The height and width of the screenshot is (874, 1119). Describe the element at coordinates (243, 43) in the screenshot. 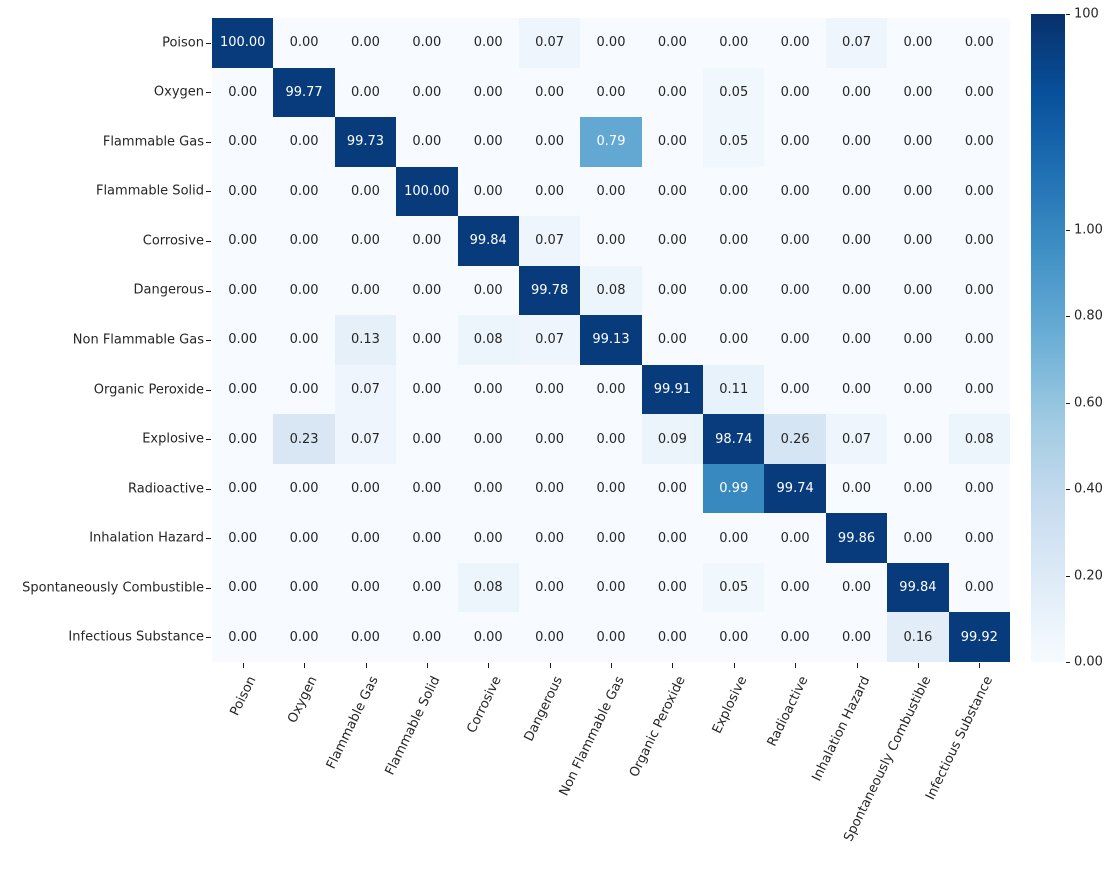

I see `heatmap-cell: 100.00` at that location.